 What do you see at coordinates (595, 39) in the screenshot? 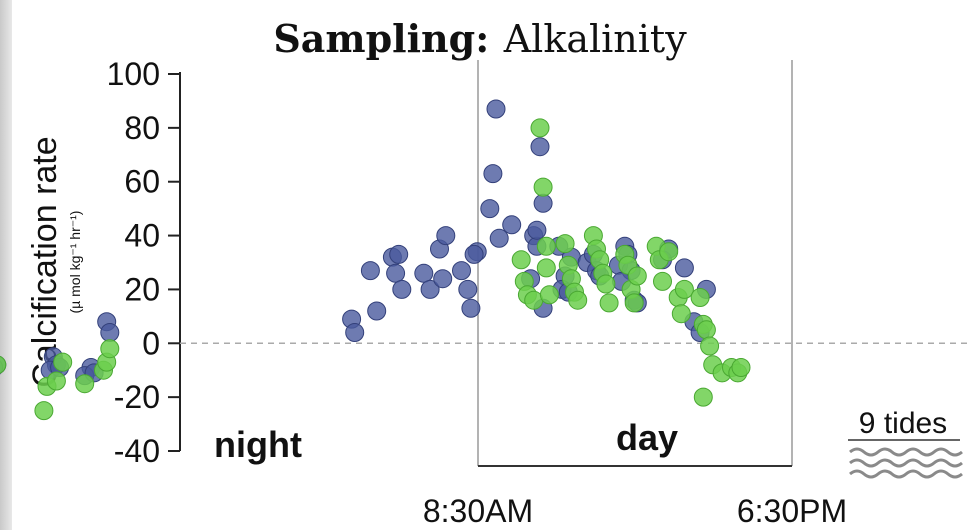
I see `chart-title-rest: Alkalinity` at bounding box center [595, 39].